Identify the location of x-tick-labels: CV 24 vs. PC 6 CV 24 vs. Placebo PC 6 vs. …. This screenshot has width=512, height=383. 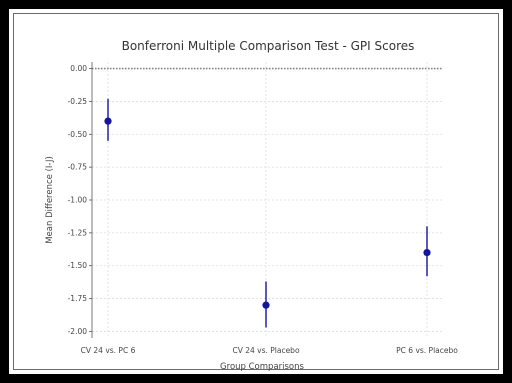
(270, 350).